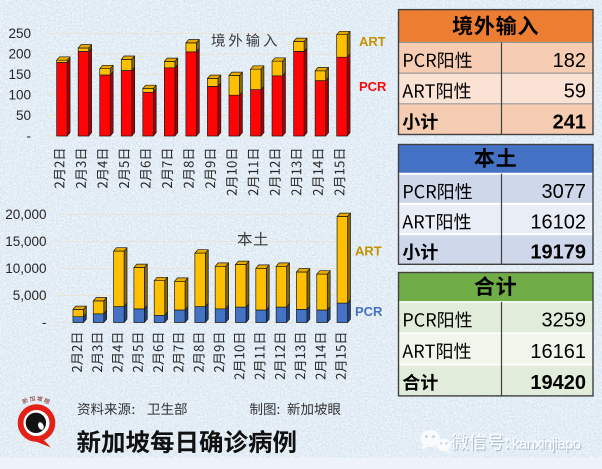  What do you see at coordinates (564, 321) in the screenshot?
I see `svg-text: 3259` at bounding box center [564, 321].